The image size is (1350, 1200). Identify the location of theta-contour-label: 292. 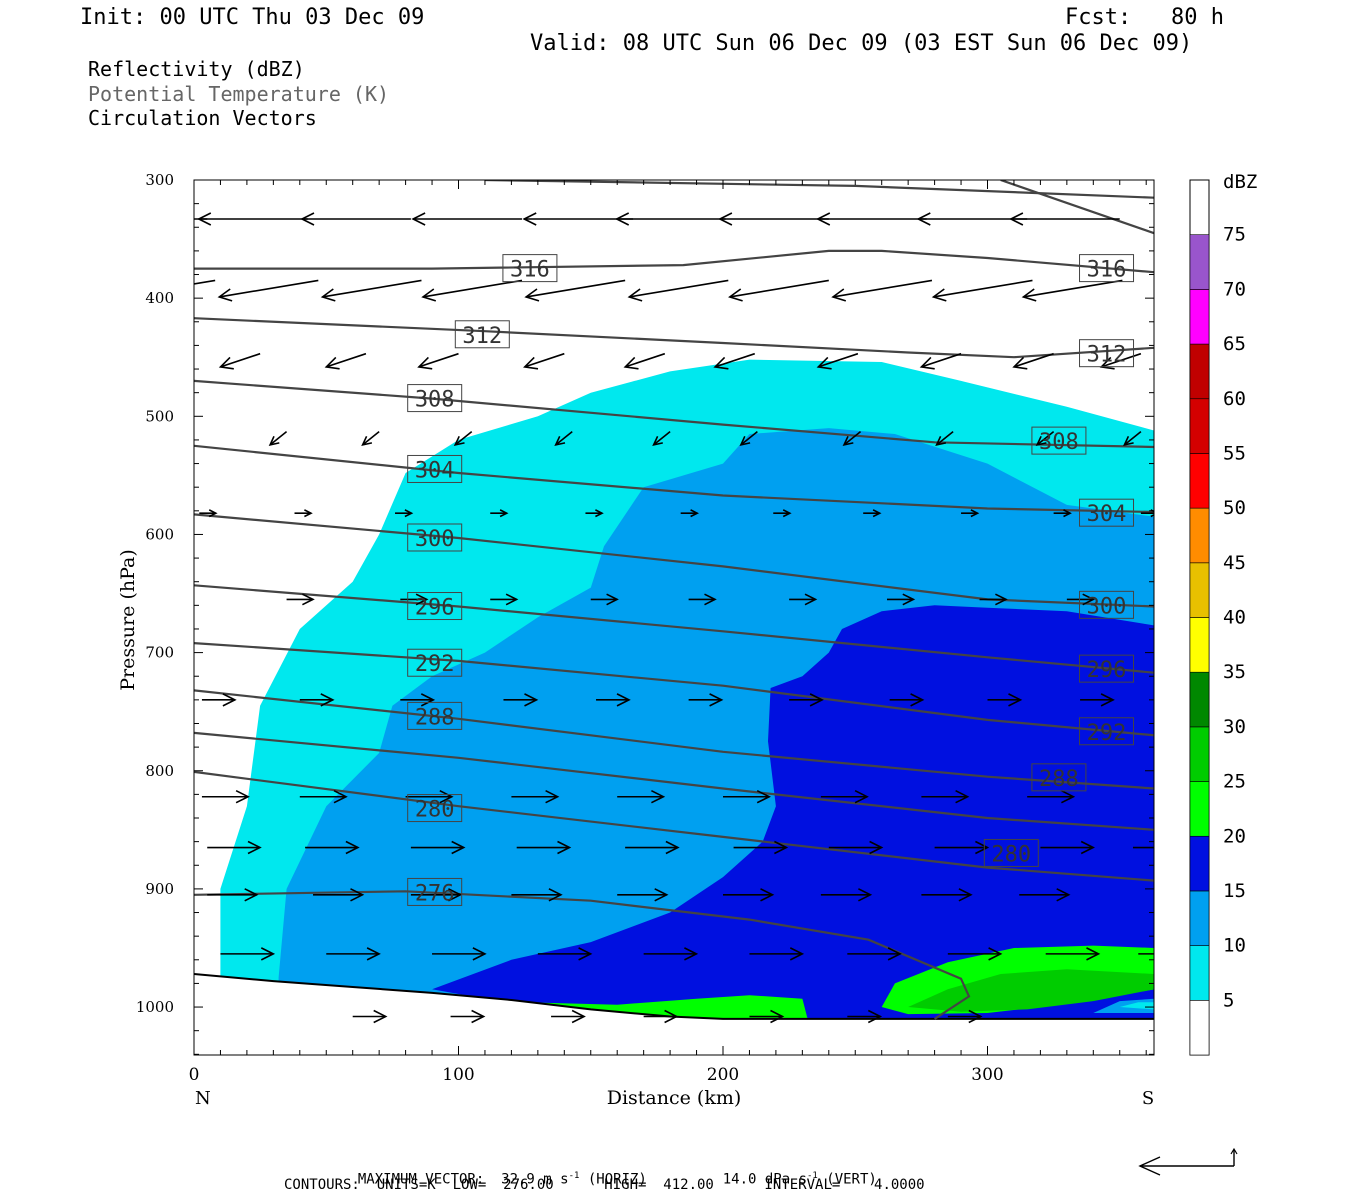
(435, 664).